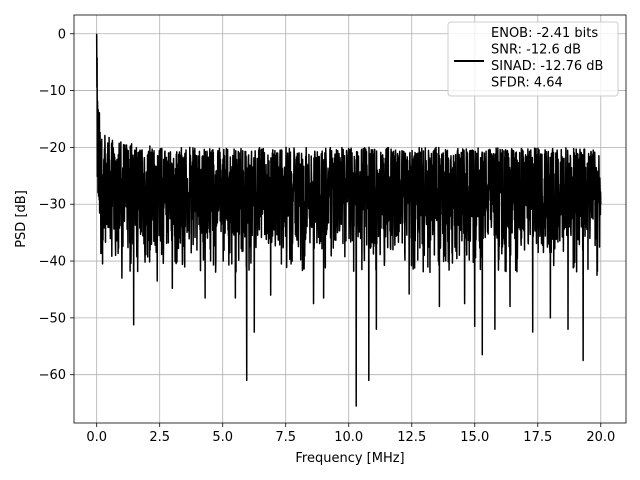  What do you see at coordinates (159, 437) in the screenshot?
I see `x-tick-label: 2.5` at bounding box center [159, 437].